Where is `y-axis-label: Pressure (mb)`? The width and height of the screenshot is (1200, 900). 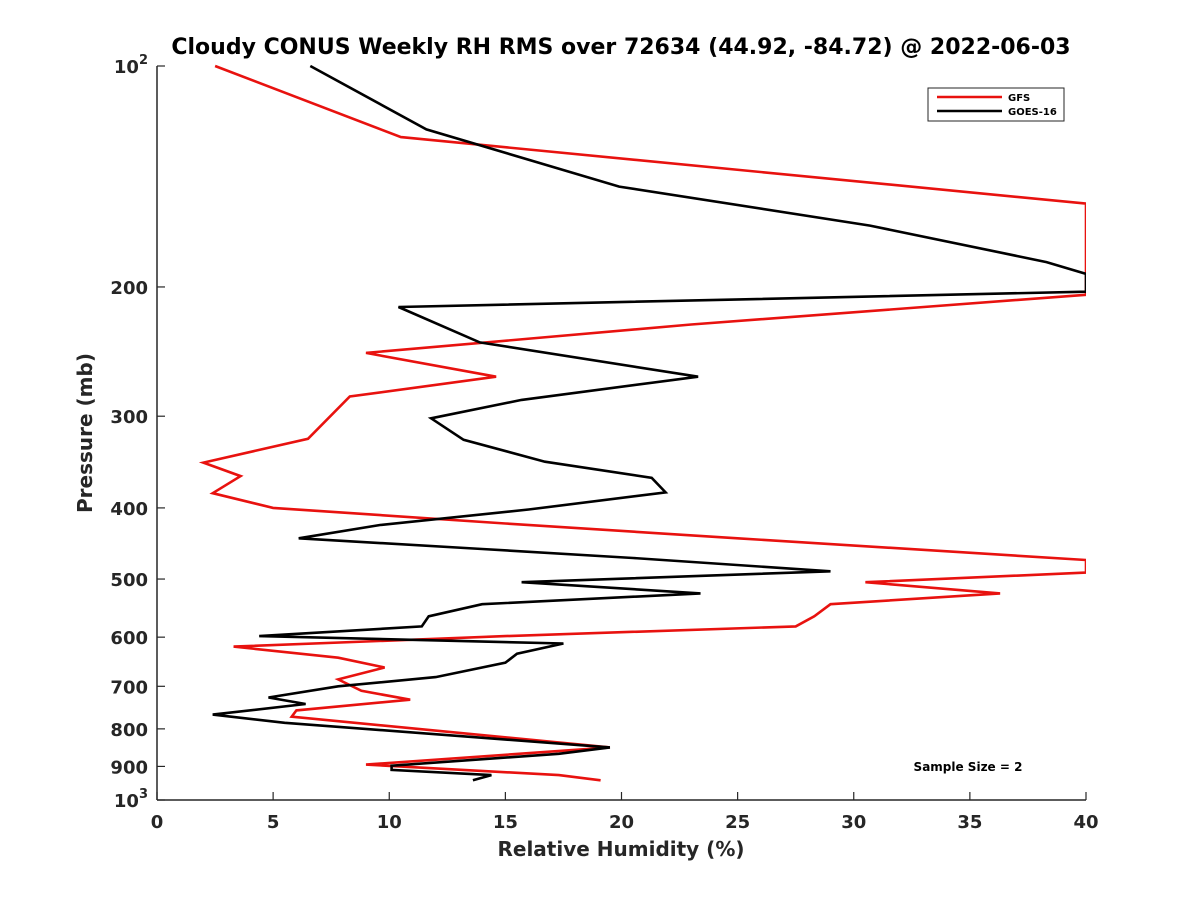 y-axis-label: Pressure (mb) is located at coordinates (85, 433).